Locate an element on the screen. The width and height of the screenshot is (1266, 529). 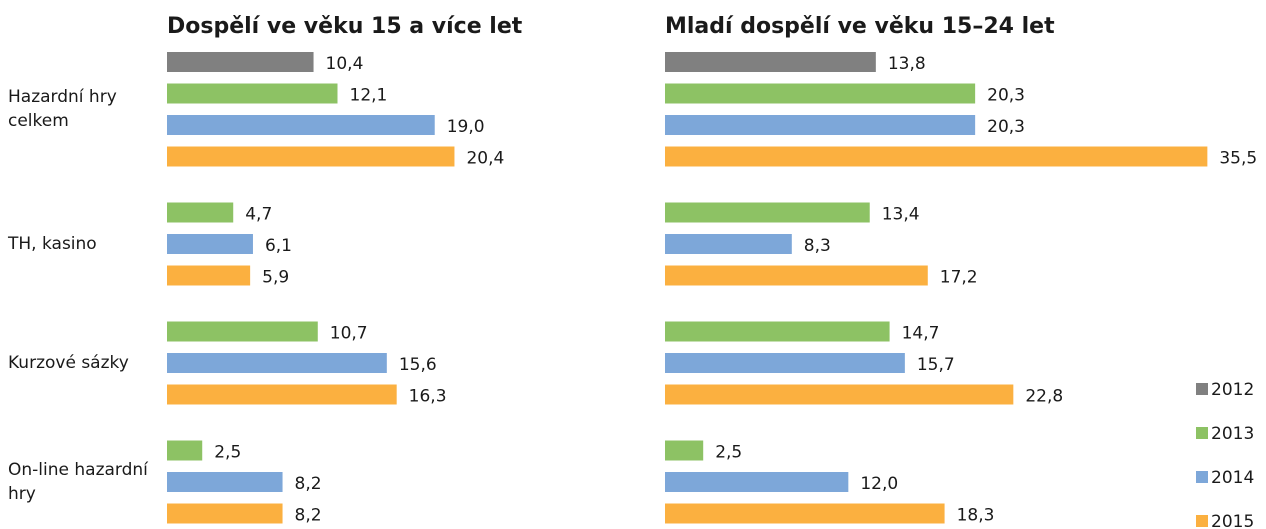
value-label: 13,8 is located at coordinates (907, 64).